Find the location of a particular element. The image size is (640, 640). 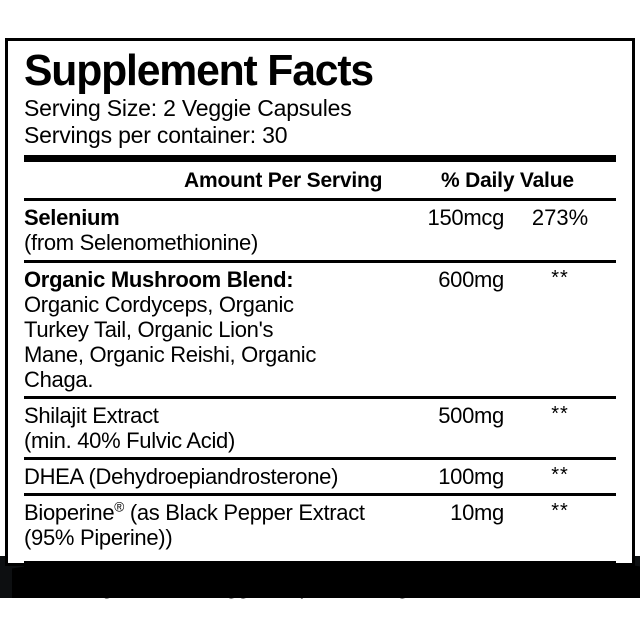

daily-value-header: % Daily Value is located at coordinates (507, 181).